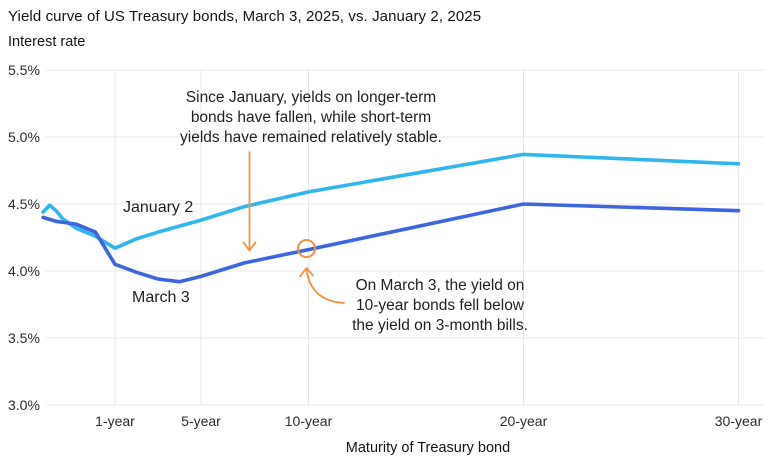 Image resolution: width=768 pixels, height=473 pixels. Describe the element at coordinates (306, 272) in the screenshot. I see `curved-arrow-head-icon` at that location.